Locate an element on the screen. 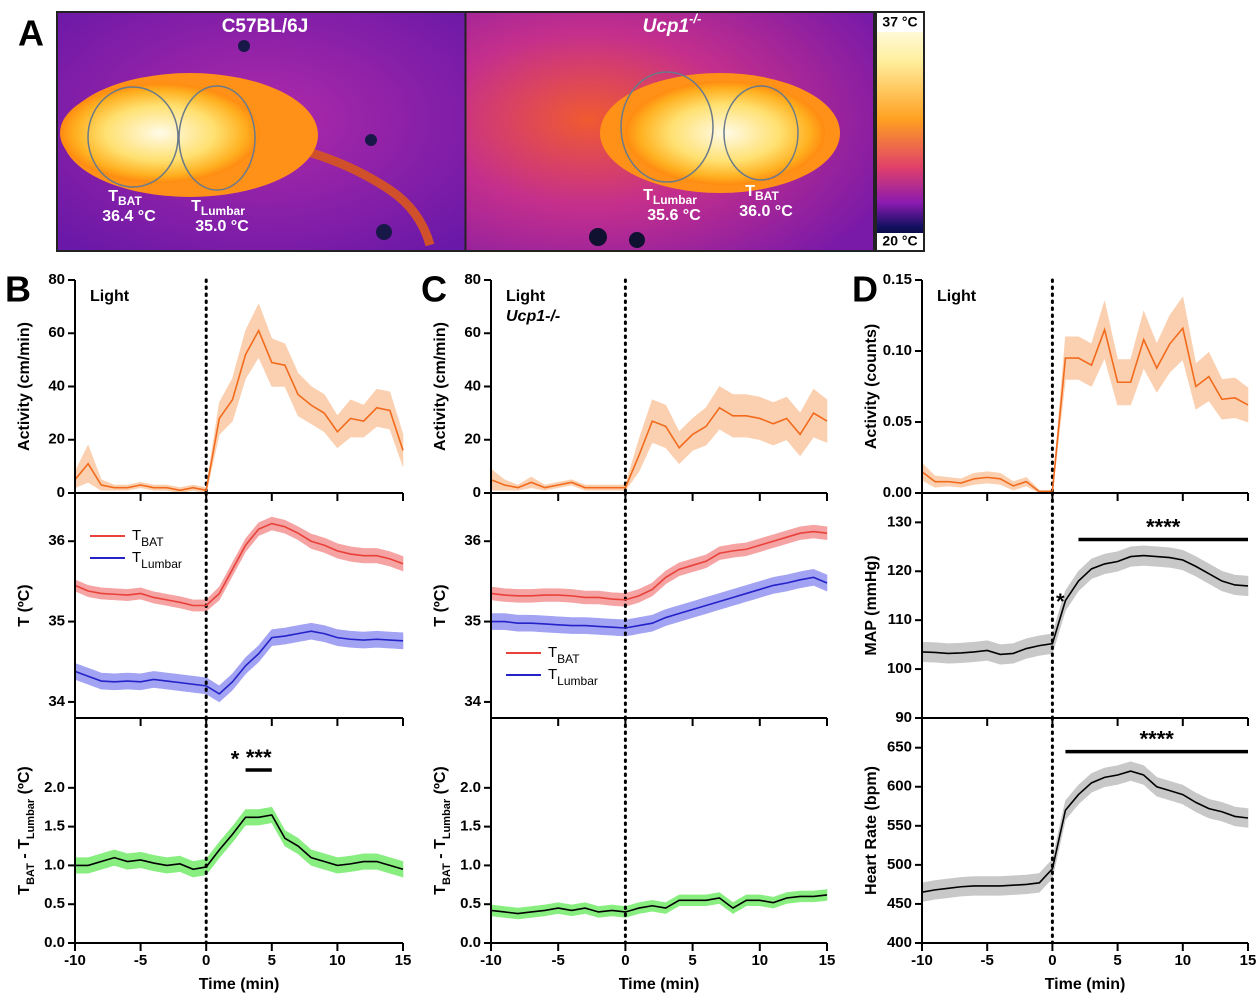 This screenshot has height=1001, width=1260. roi-value: 36.4 °C is located at coordinates (129, 216).